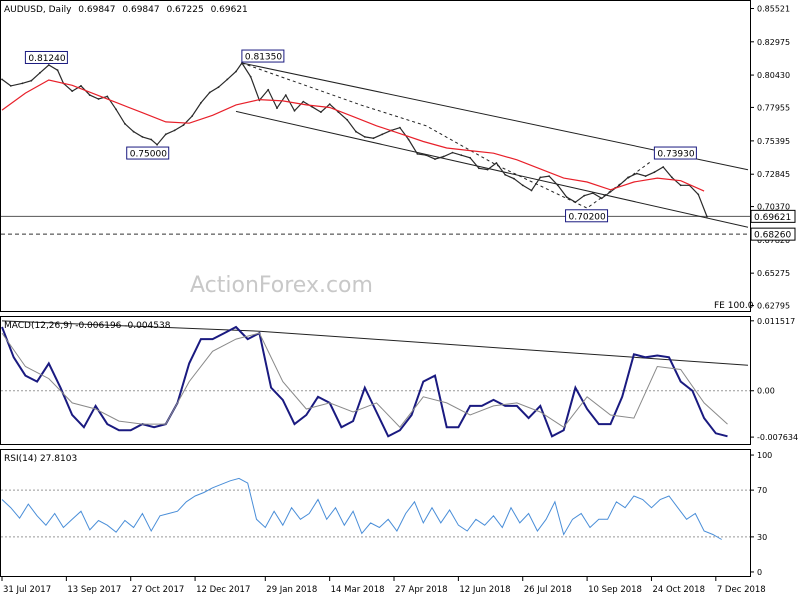  What do you see at coordinates (762, 537) in the screenshot?
I see `rsi-axis-tick-label-2: 30` at bounding box center [762, 537].